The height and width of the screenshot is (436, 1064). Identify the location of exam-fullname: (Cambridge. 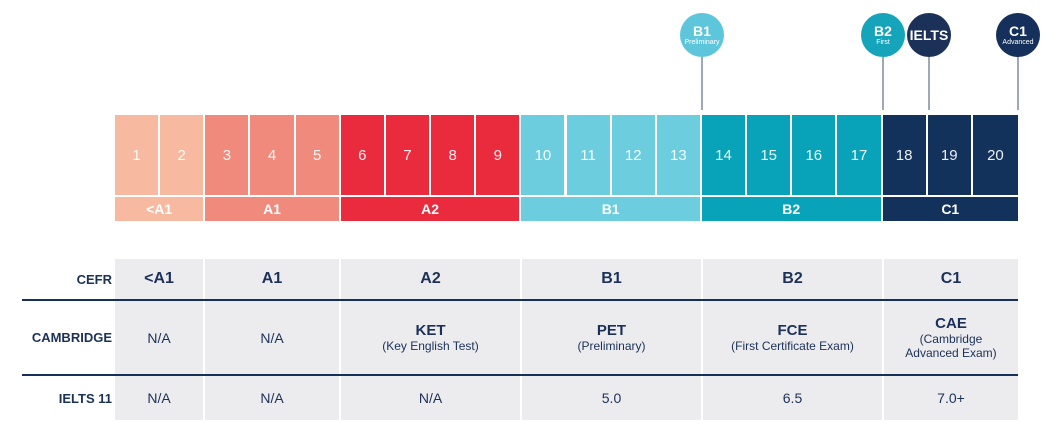
(951, 339).